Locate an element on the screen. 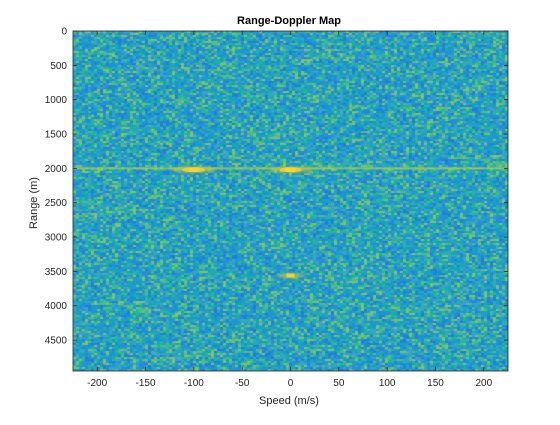  x-tick-label: 150 is located at coordinates (435, 383).